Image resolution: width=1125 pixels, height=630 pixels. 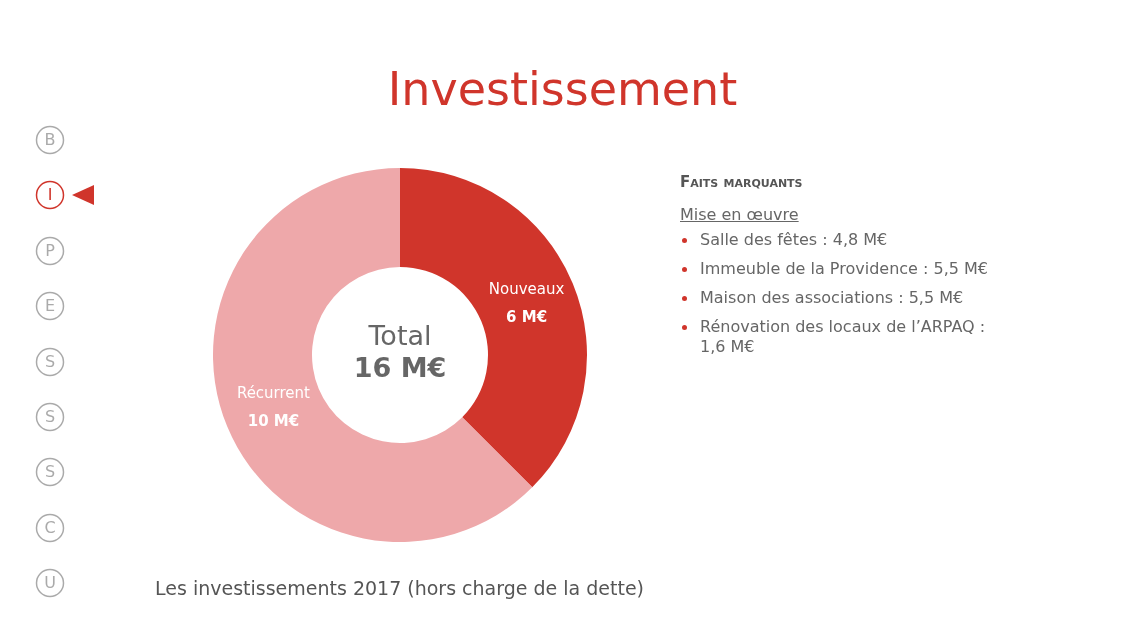 I want to click on text: Total, so click(x=399, y=335).